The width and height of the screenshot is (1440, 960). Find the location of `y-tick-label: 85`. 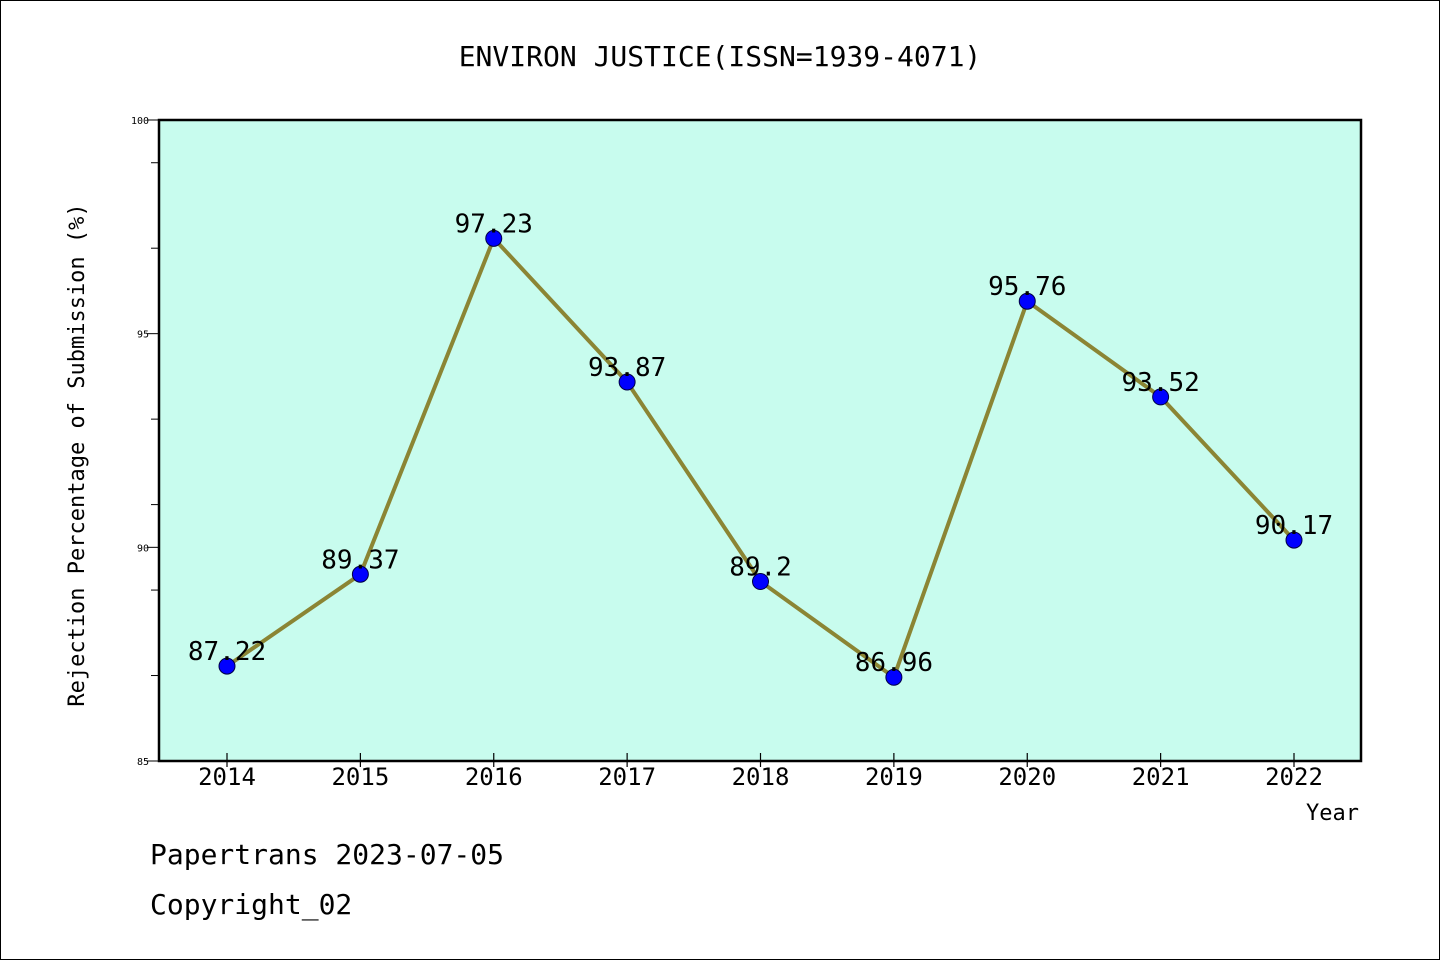

y-tick-label: 85 is located at coordinates (143, 762).